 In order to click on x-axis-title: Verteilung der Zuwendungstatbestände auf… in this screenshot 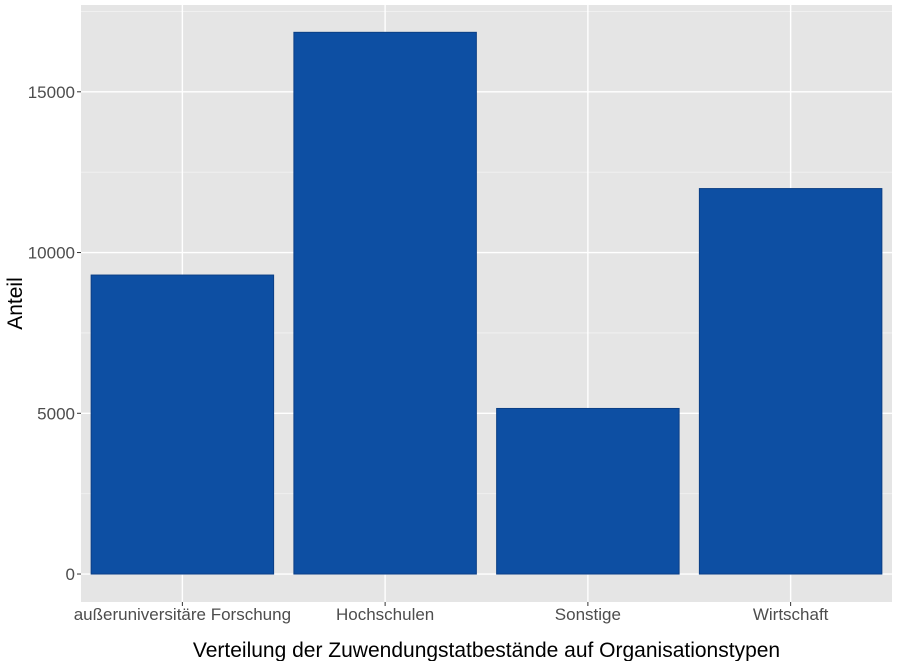, I will do `click(486, 650)`.